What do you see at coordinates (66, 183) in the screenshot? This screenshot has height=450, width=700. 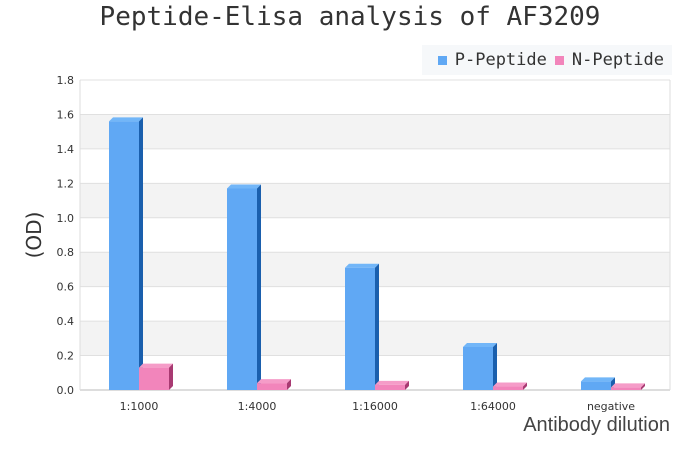 I see `y-tick-label: 1.2` at bounding box center [66, 183].